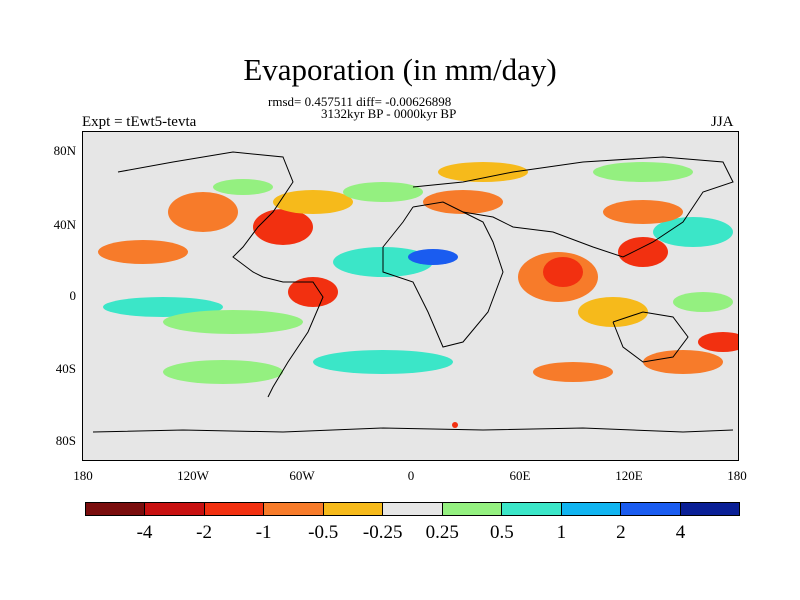 The image size is (800, 600). What do you see at coordinates (323, 532) in the screenshot?
I see `colorbar-label: -0.5` at bounding box center [323, 532].